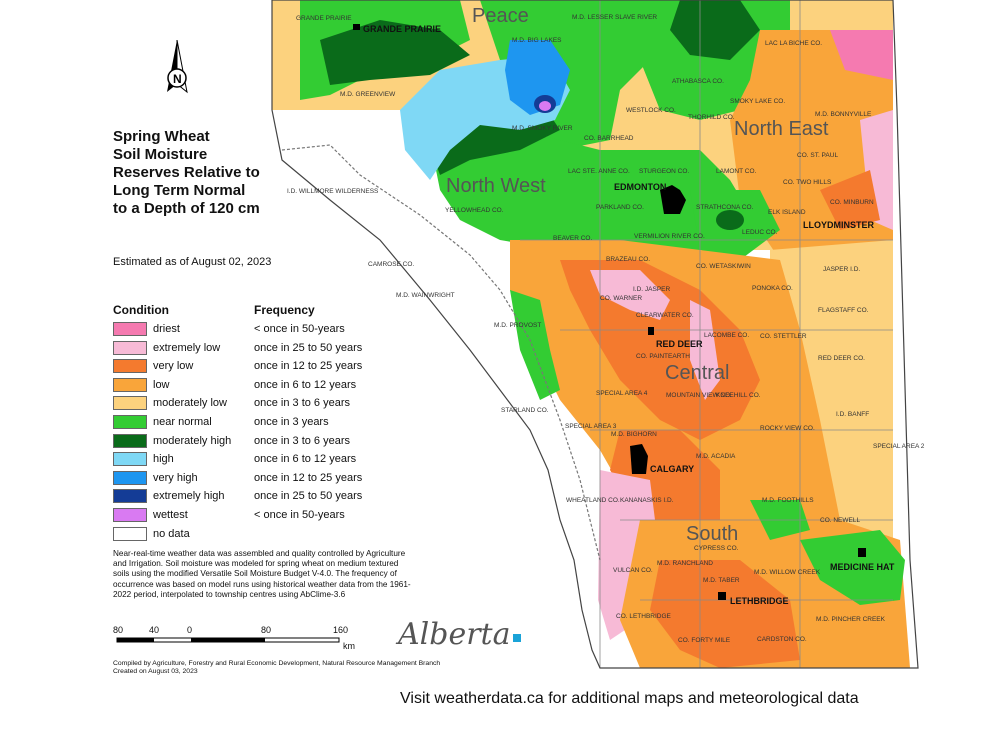 The height and width of the screenshot is (738, 1000). I want to click on legend-condition: very low, so click(173, 366).